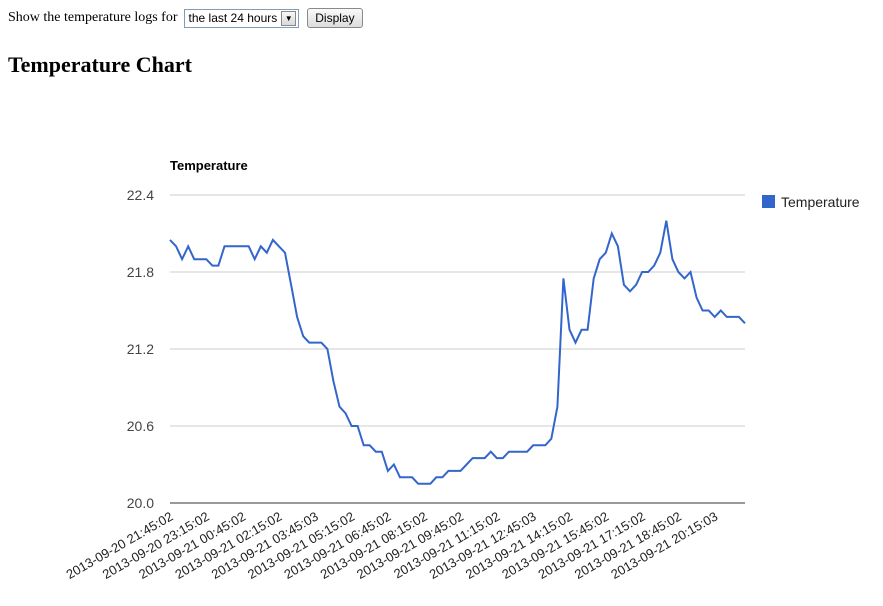 The image size is (883, 606). What do you see at coordinates (140, 503) in the screenshot?
I see `y-tick-label: 20.0` at bounding box center [140, 503].